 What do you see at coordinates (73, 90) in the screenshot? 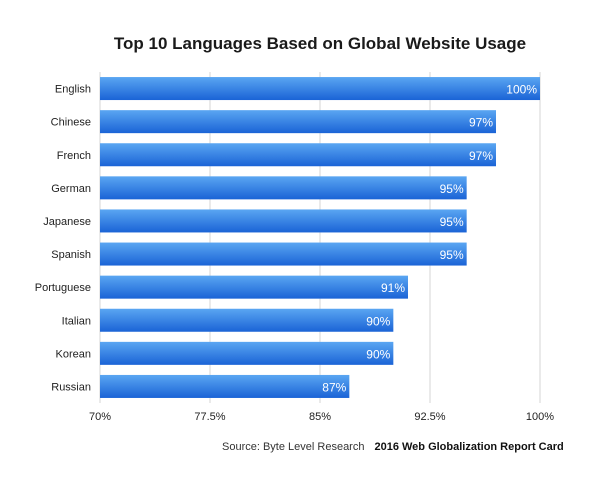
I see `category-label: English` at bounding box center [73, 90].